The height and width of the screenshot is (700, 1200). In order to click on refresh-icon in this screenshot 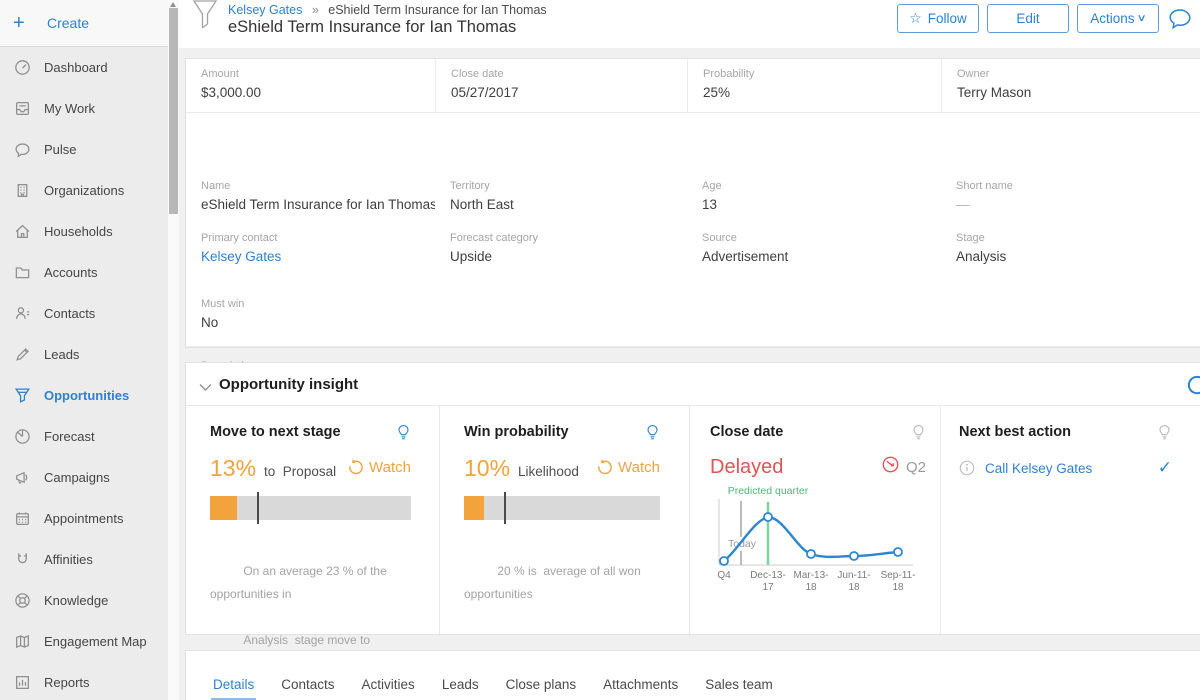, I will do `click(1193, 387)`.